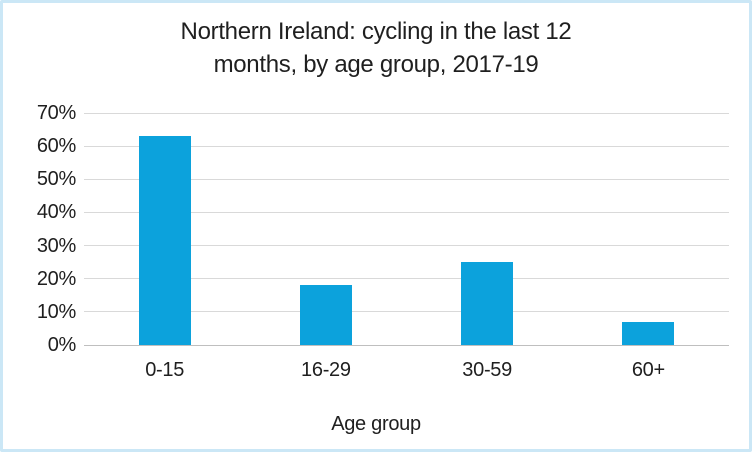 This screenshot has height=452, width=752. Describe the element at coordinates (56, 245) in the screenshot. I see `y-tick-label: 30%` at that location.